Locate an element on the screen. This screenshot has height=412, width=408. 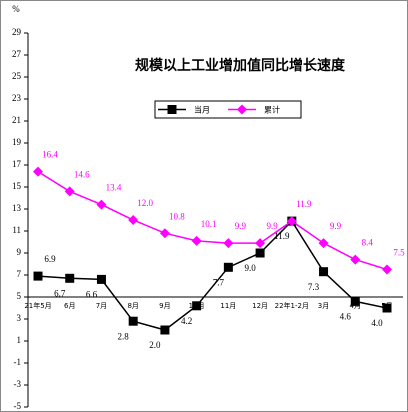
data-label: 8.4 is located at coordinates (368, 243).